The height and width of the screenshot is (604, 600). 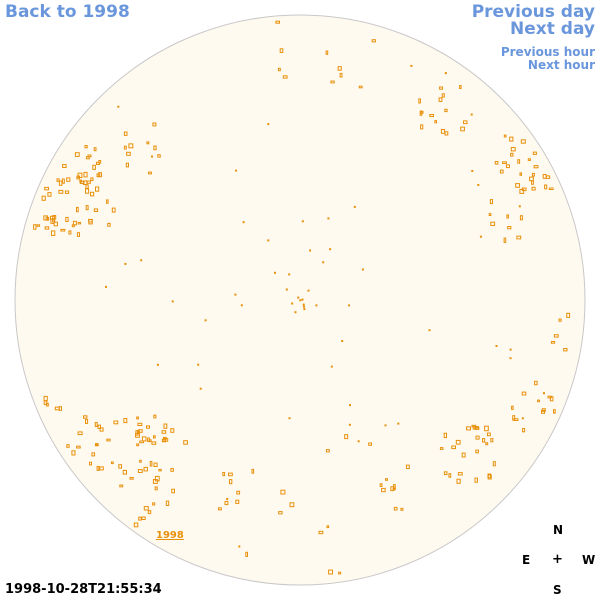 What do you see at coordinates (552, 29) in the screenshot?
I see `next-day-link: Next day` at bounding box center [552, 29].